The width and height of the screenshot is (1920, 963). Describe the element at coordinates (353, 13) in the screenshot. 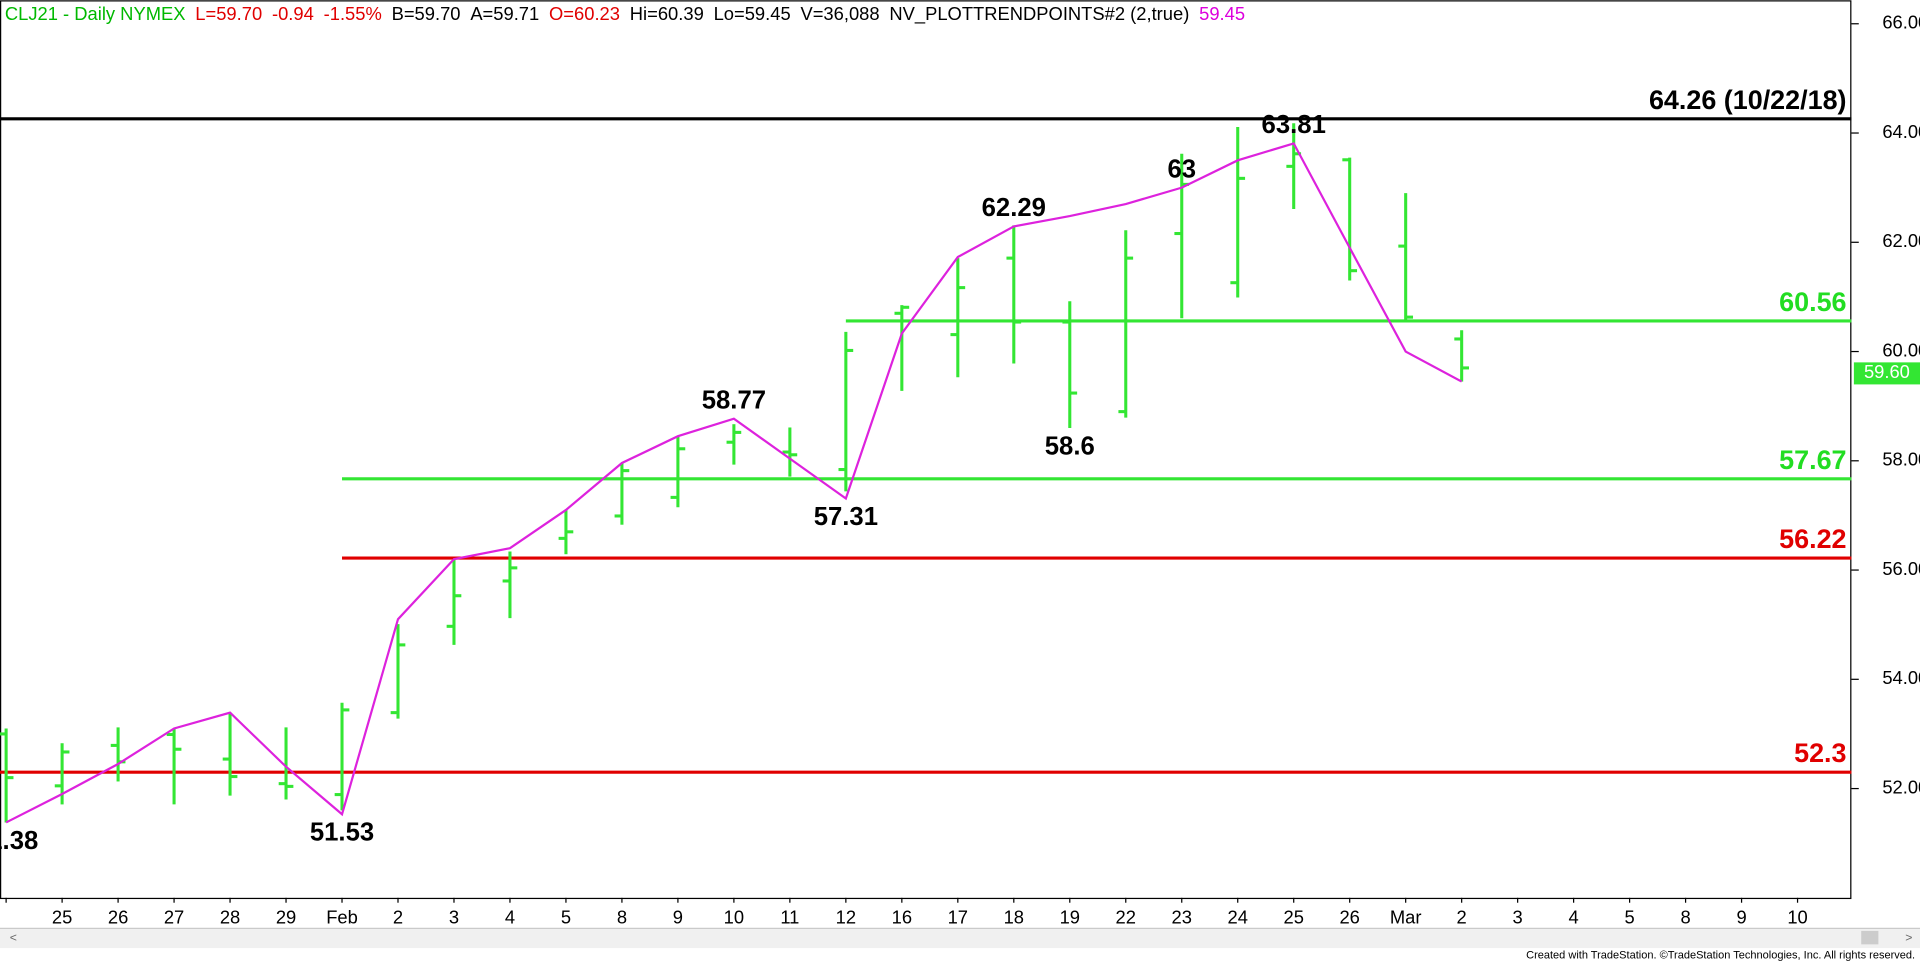

I see `header-item: -1.55%` at that location.